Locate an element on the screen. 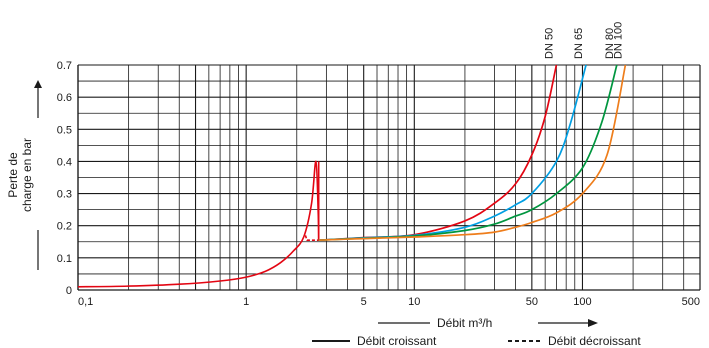 The width and height of the screenshot is (709, 348). x-tick-label: 1 is located at coordinates (246, 302).